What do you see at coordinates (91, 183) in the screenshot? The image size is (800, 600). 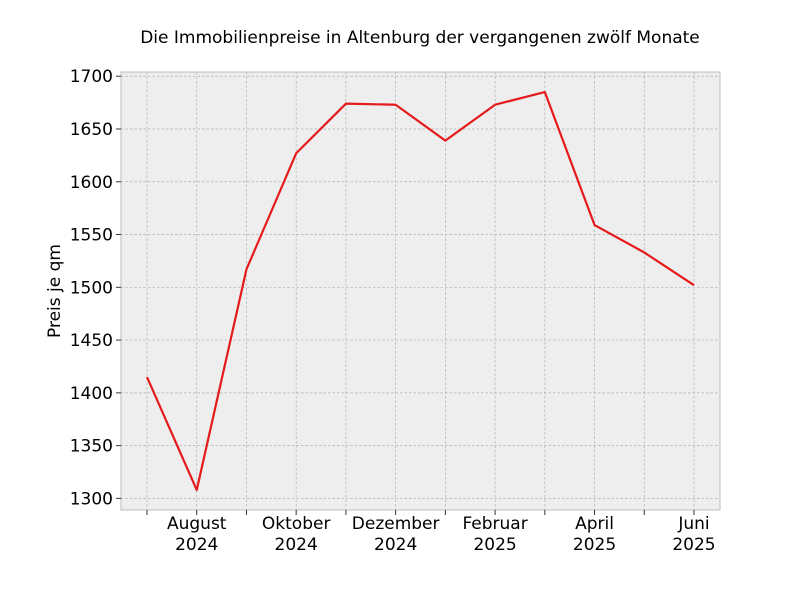 I see `y-tick-label: 1600` at bounding box center [91, 183].